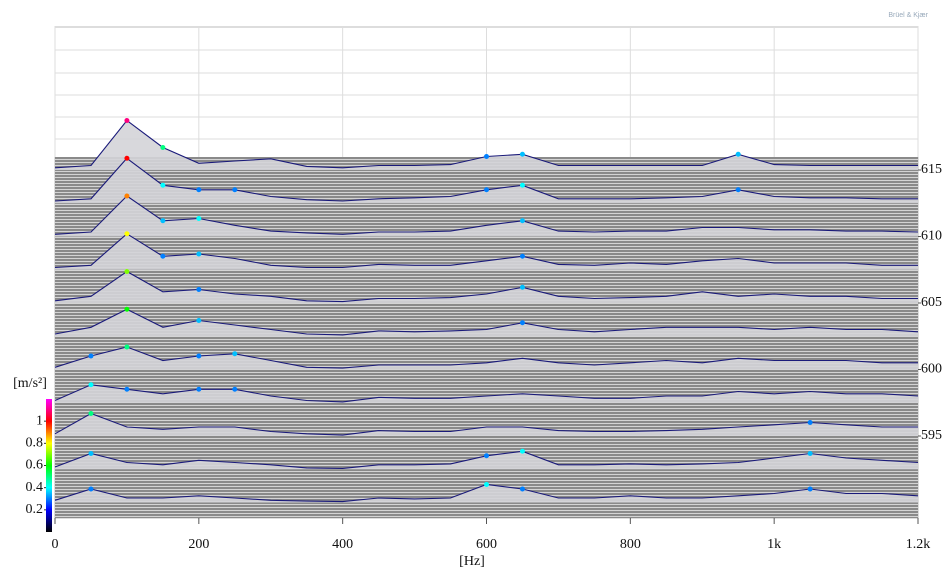  I want to click on x-tick-label: 1.2k, so click(918, 544).